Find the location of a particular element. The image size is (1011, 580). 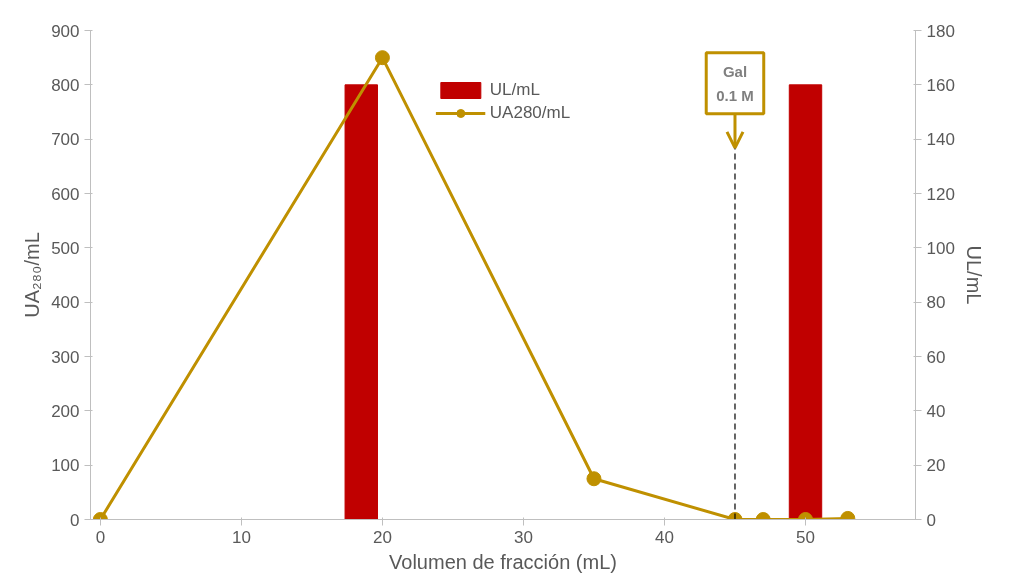

x-tick-label: 10 is located at coordinates (241, 537).